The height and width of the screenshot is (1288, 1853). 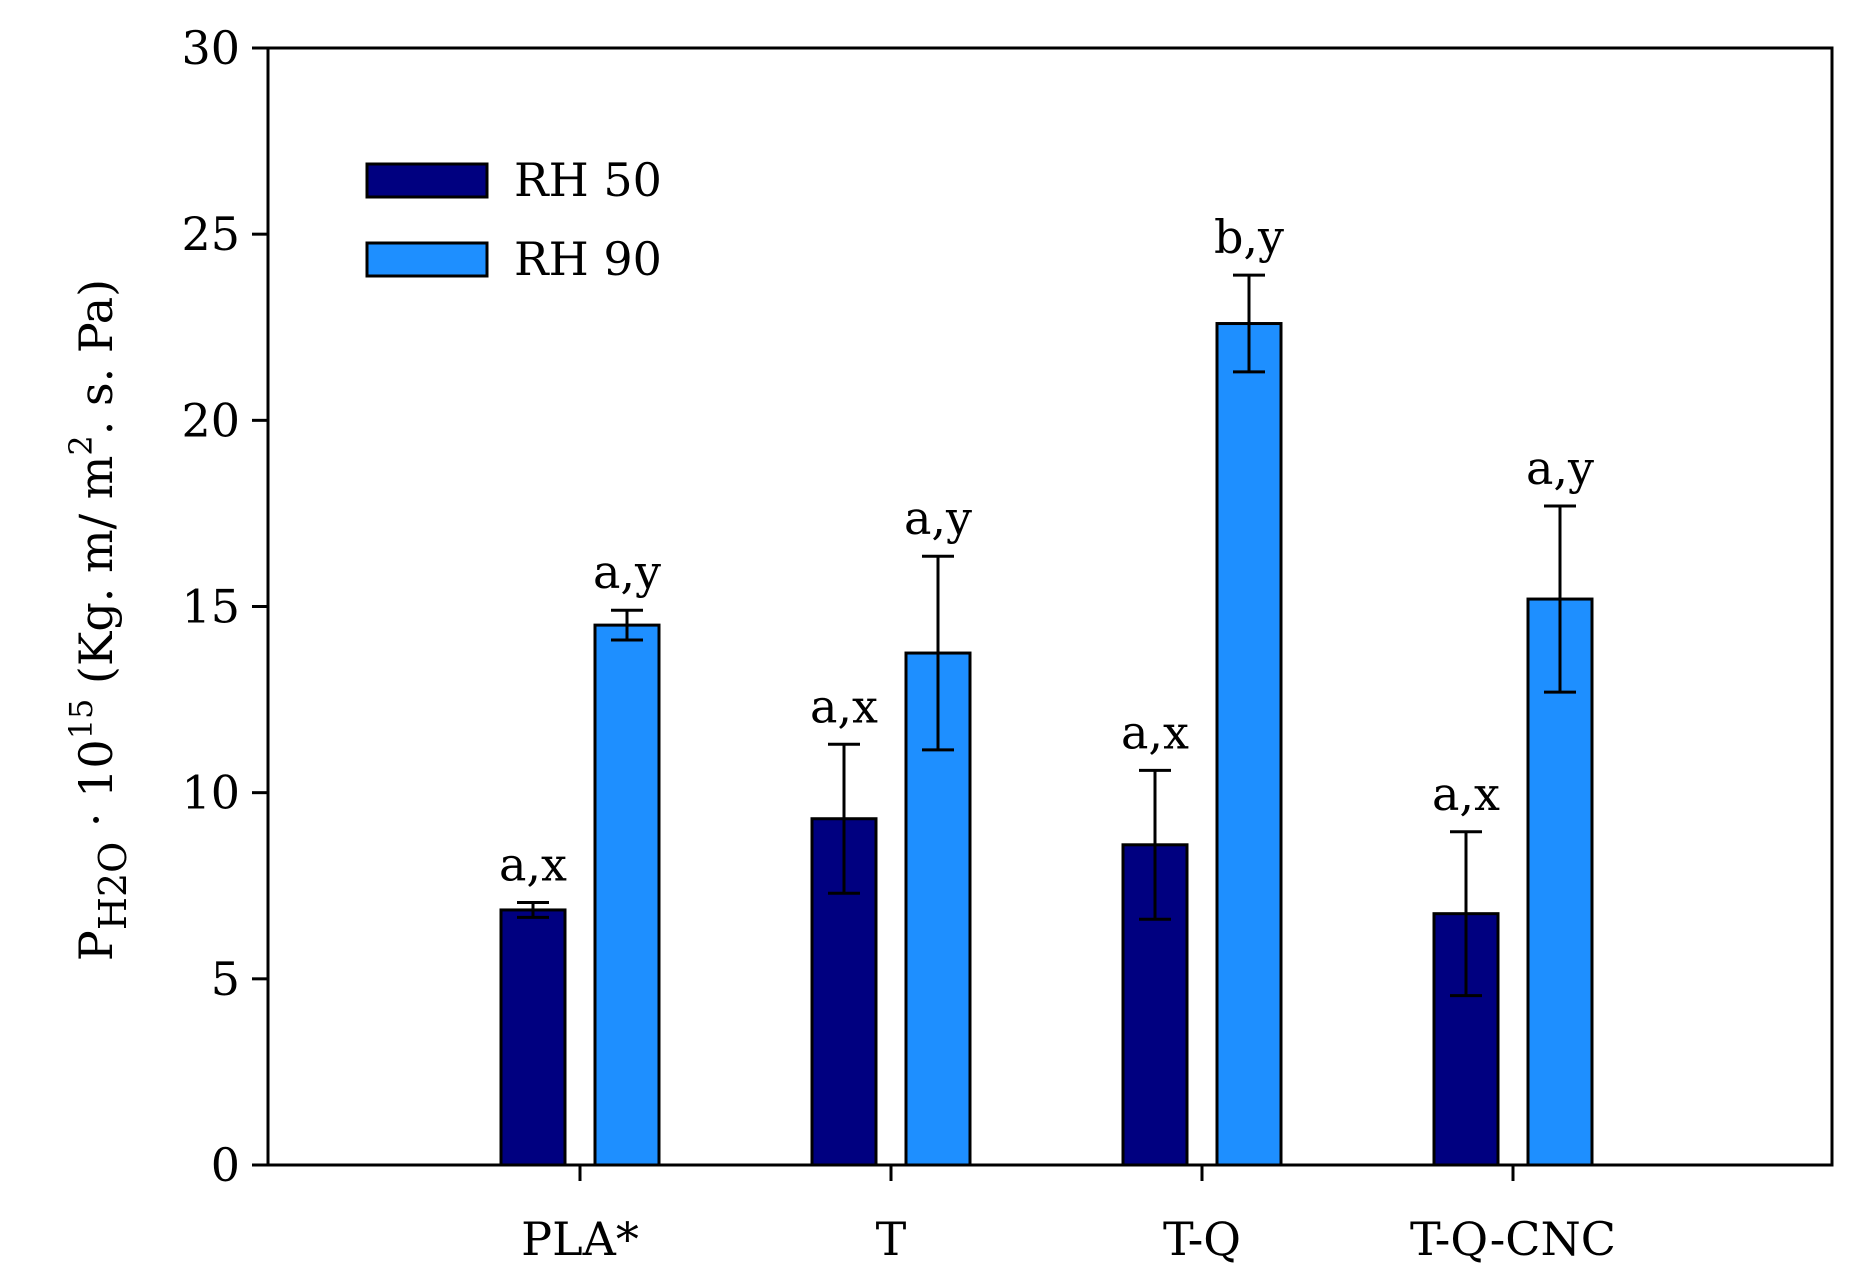 What do you see at coordinates (513, 219) in the screenshot?
I see `legend: RH 50 RH 90` at bounding box center [513, 219].